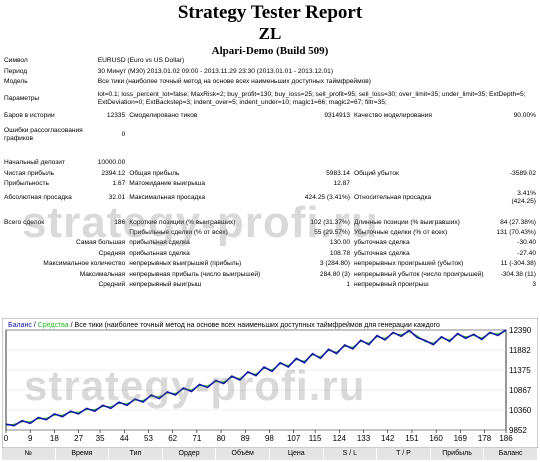 The width and height of the screenshot is (540, 462). I want to click on expert-name: ZL, so click(270, 33).